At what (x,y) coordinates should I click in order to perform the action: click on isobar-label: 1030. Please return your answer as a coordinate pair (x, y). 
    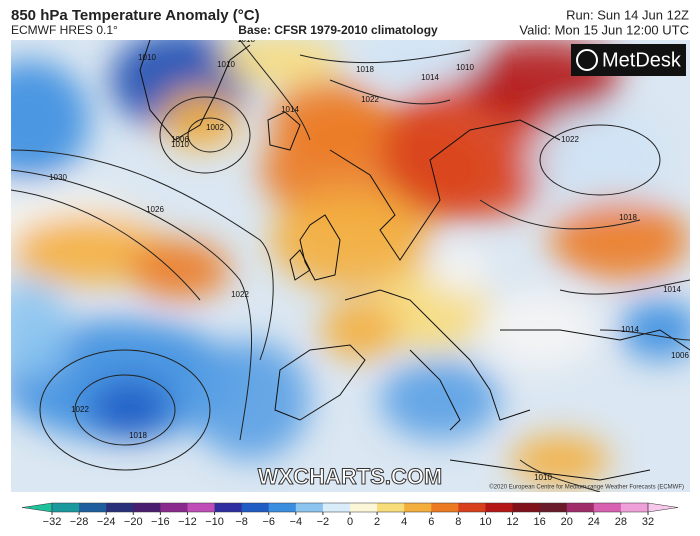
    Looking at the image, I should click on (58, 177).